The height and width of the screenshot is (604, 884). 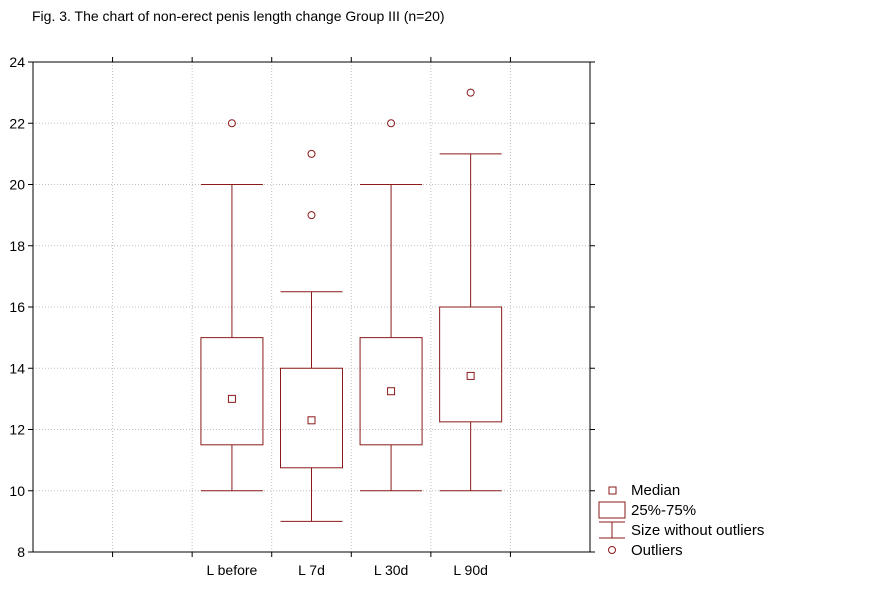 What do you see at coordinates (17, 491) in the screenshot?
I see `y-tick-label: 10` at bounding box center [17, 491].